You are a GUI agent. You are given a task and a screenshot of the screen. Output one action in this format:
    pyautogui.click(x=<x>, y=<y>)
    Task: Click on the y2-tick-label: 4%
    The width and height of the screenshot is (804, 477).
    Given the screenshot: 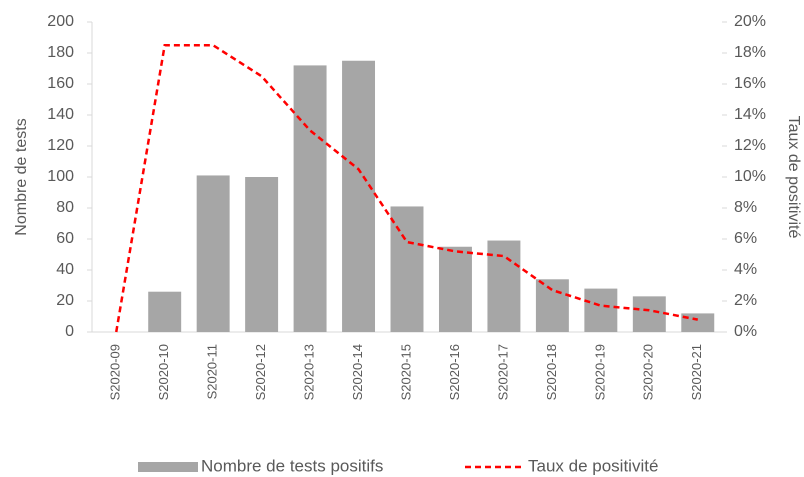 What is the action you would take?
    pyautogui.click(x=745, y=269)
    